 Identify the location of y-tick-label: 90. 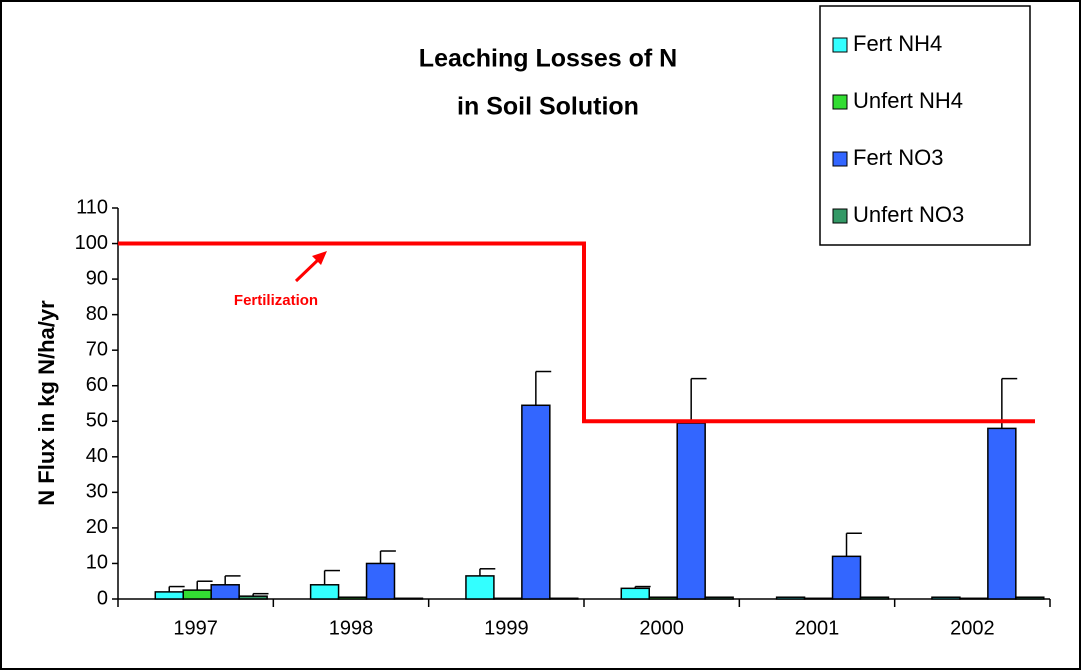
(97, 278).